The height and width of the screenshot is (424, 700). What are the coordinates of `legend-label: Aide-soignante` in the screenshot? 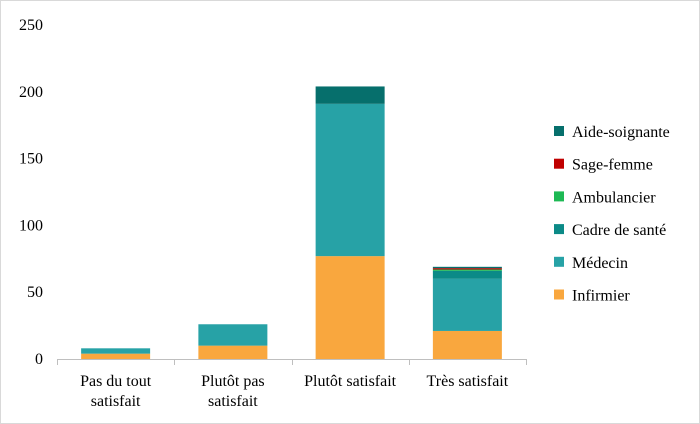 It's located at (621, 132).